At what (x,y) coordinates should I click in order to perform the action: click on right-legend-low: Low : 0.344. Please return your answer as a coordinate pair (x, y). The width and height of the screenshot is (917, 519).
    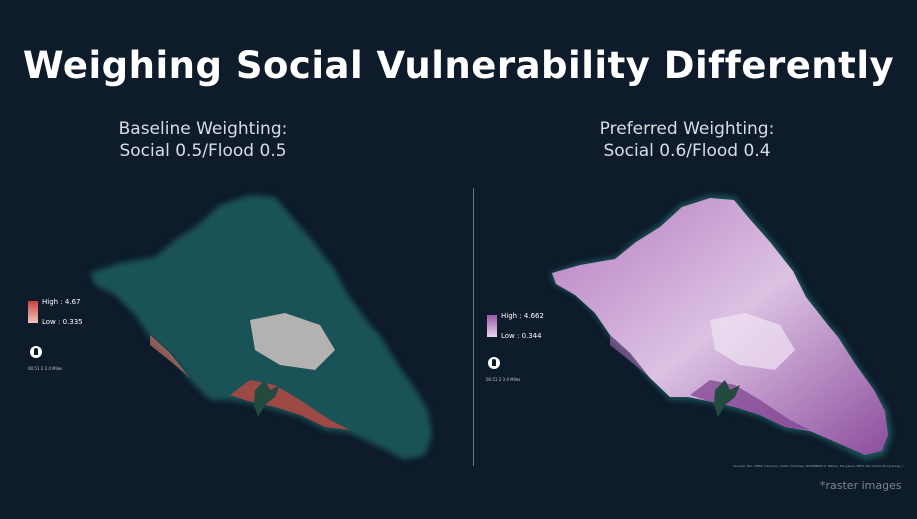
    Looking at the image, I should click on (521, 336).